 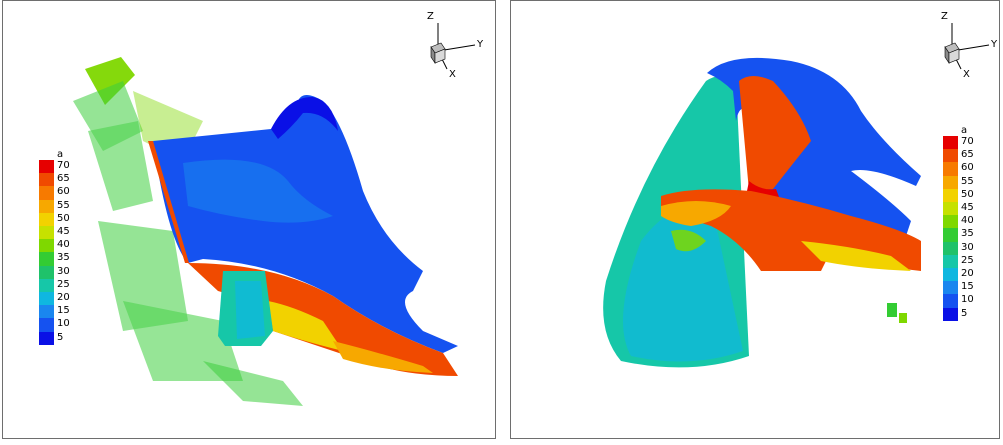 I want to click on cone-shade, so click(x=683, y=281).